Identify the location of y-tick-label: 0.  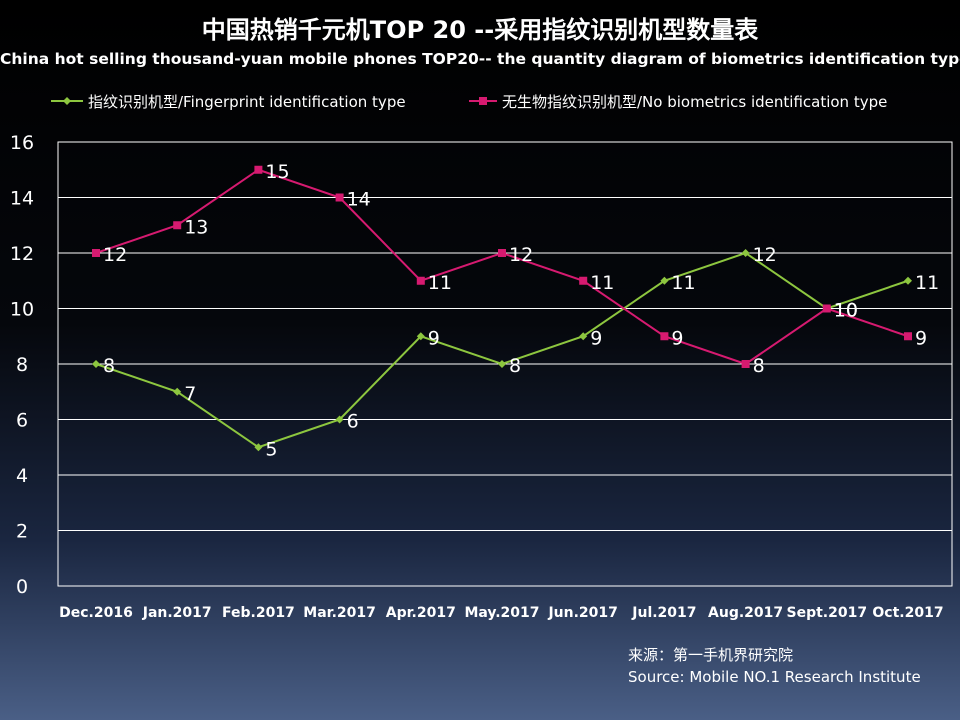
(22, 587).